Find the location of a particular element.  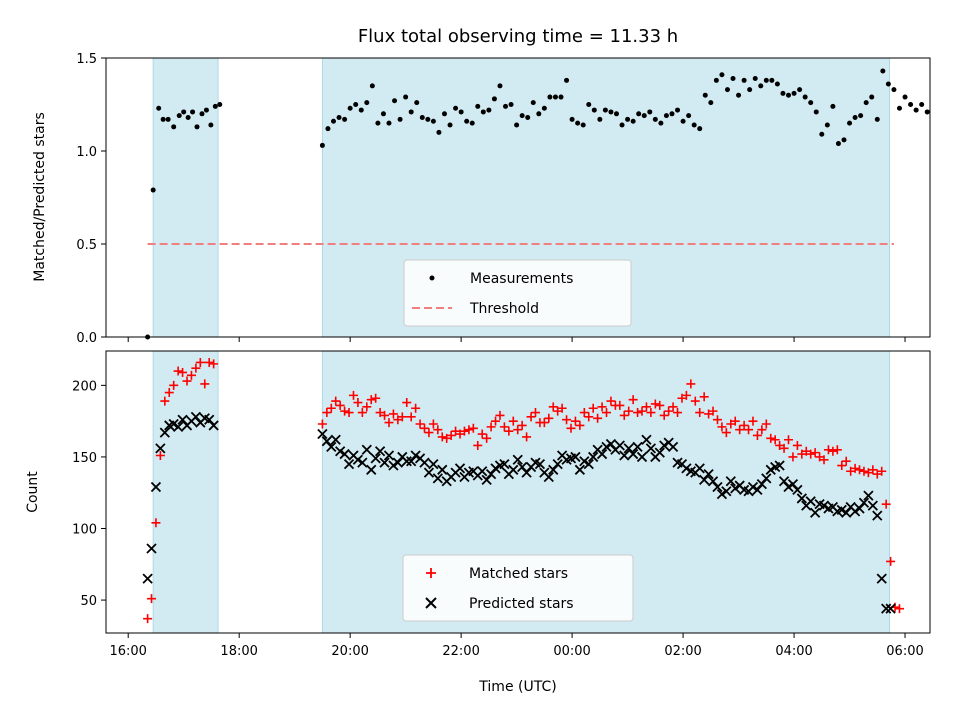

x-tick-label: 02:00 is located at coordinates (682, 651).